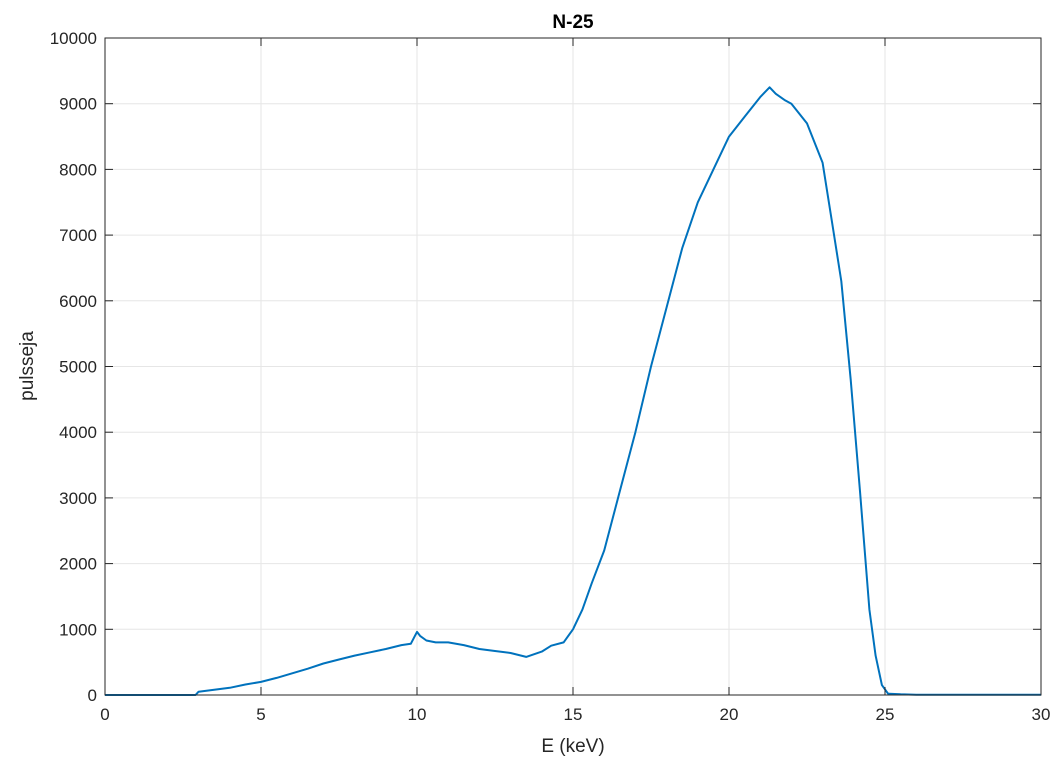 This screenshot has height=762, width=1058. I want to click on x-tick-label: 0, so click(104, 714).